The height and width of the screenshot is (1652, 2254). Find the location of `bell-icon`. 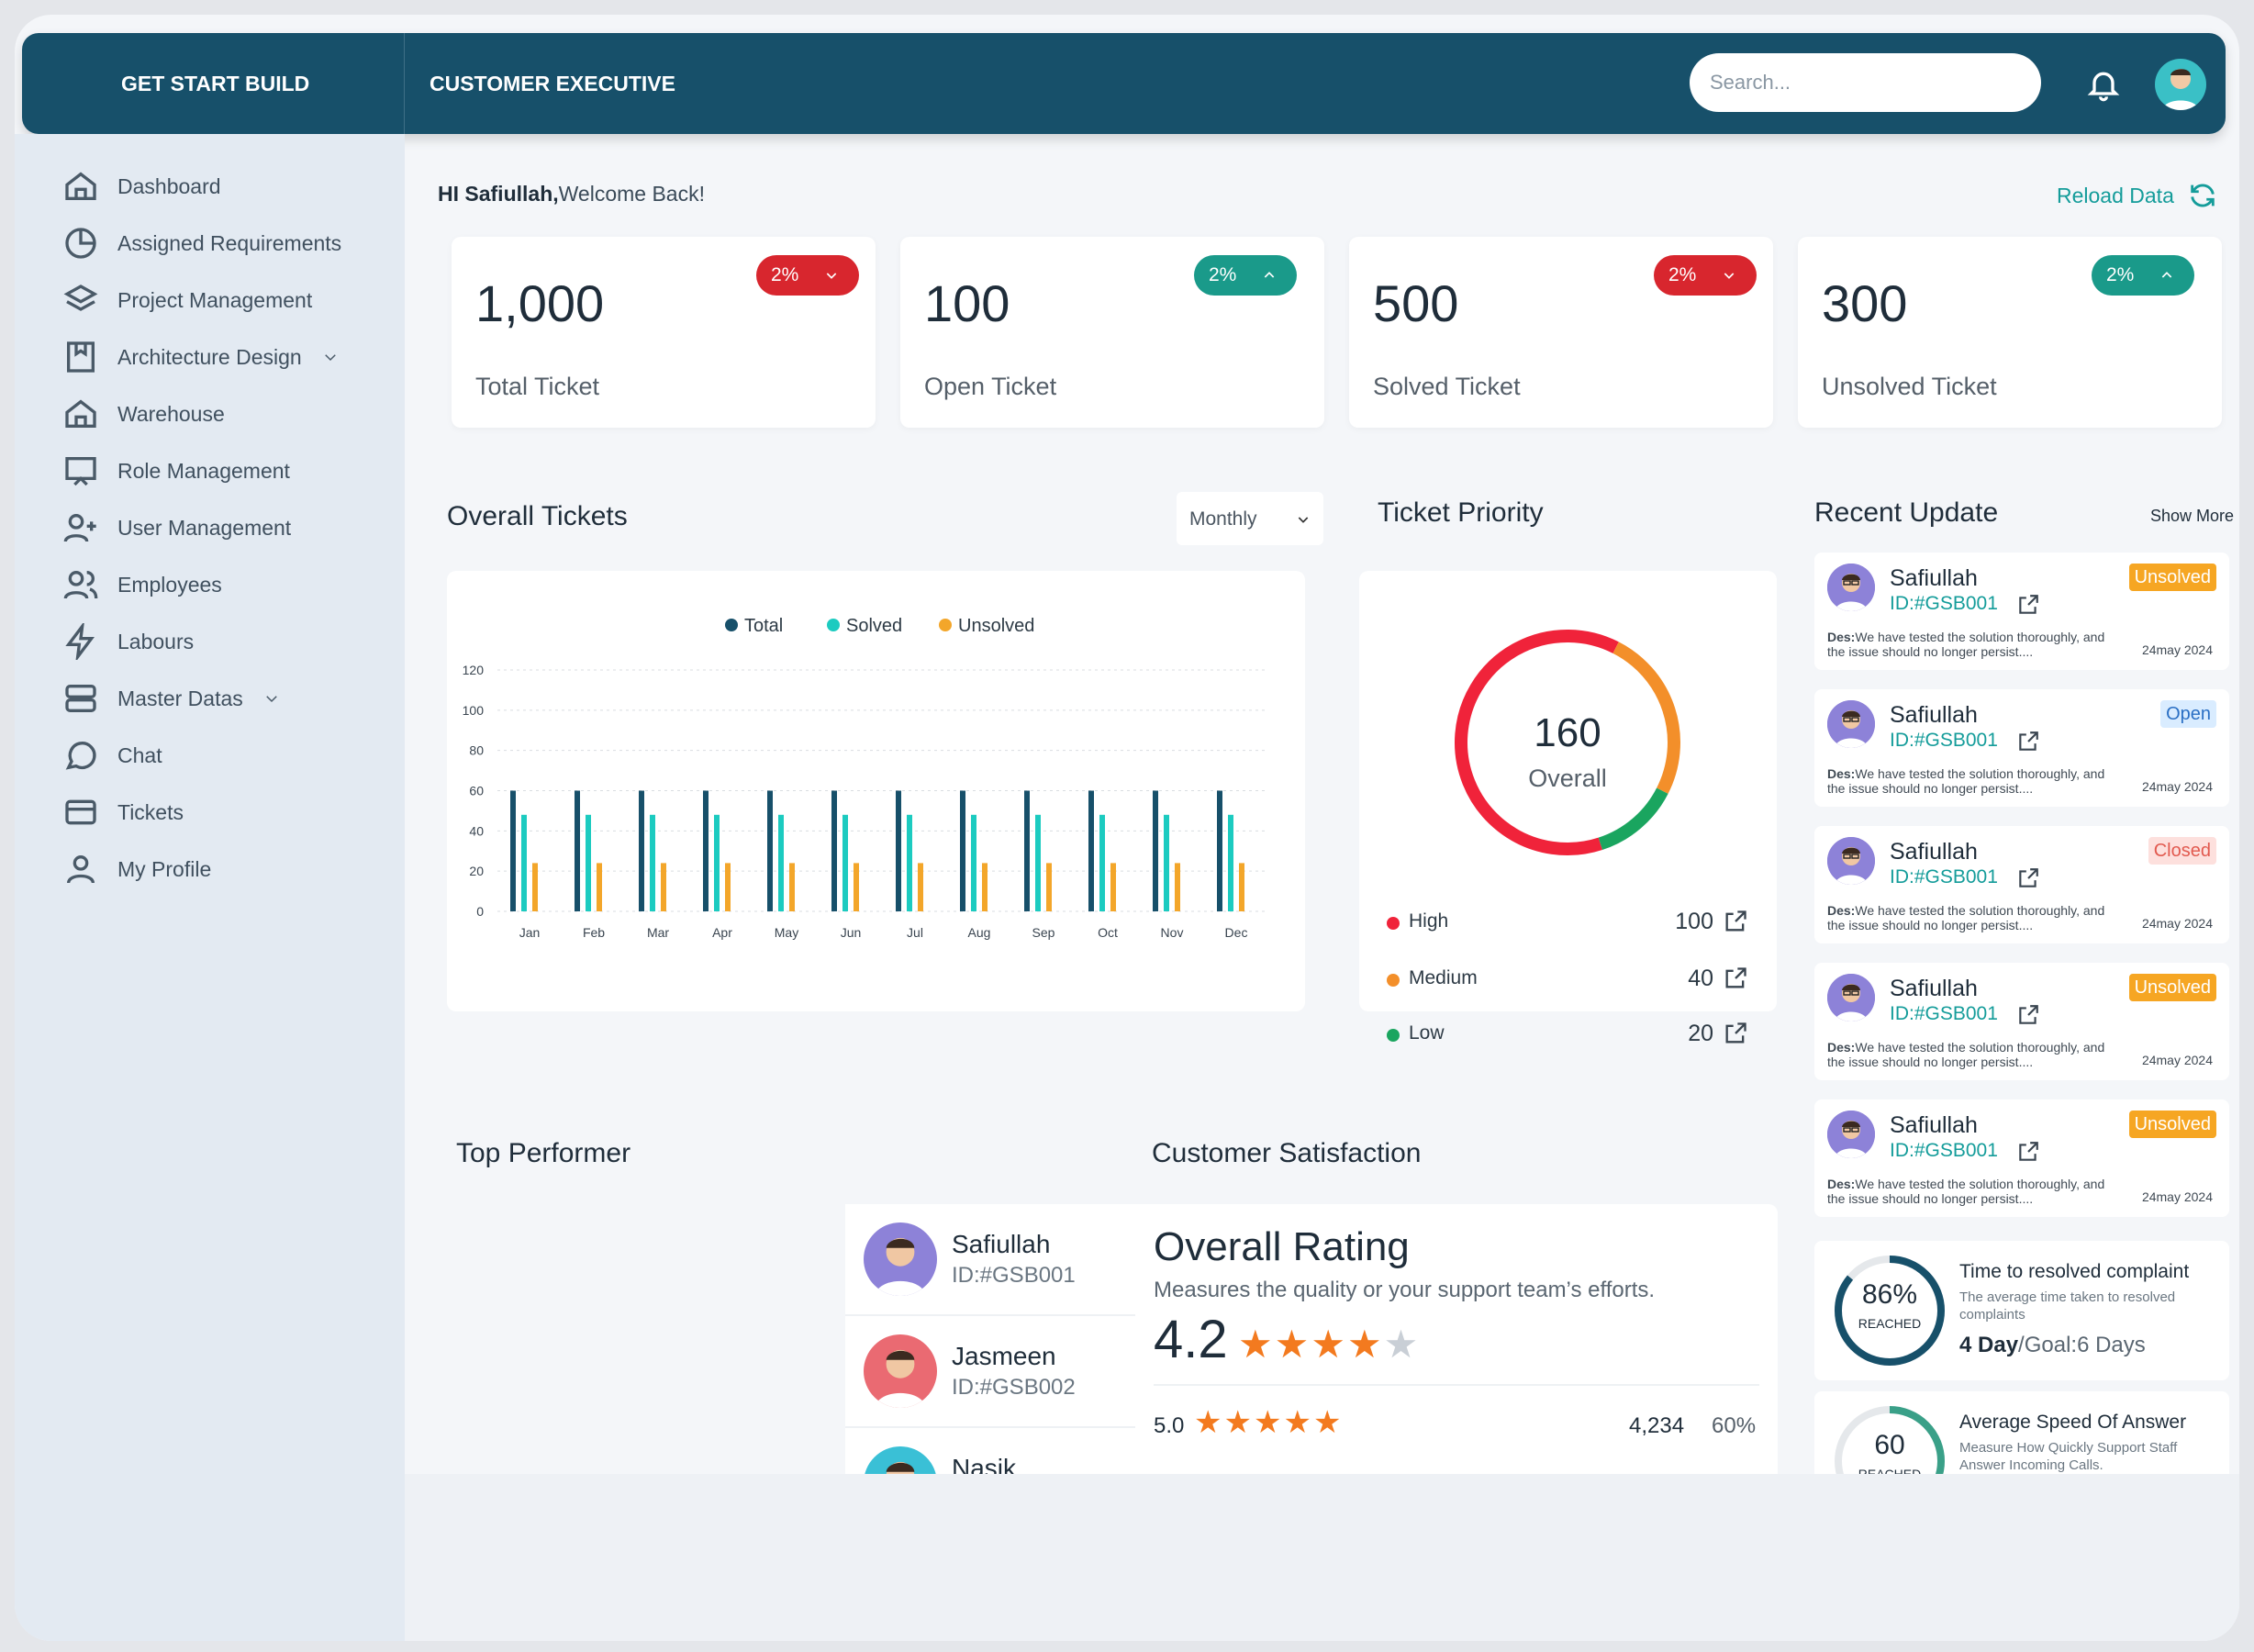

bell-icon is located at coordinates (2104, 84).